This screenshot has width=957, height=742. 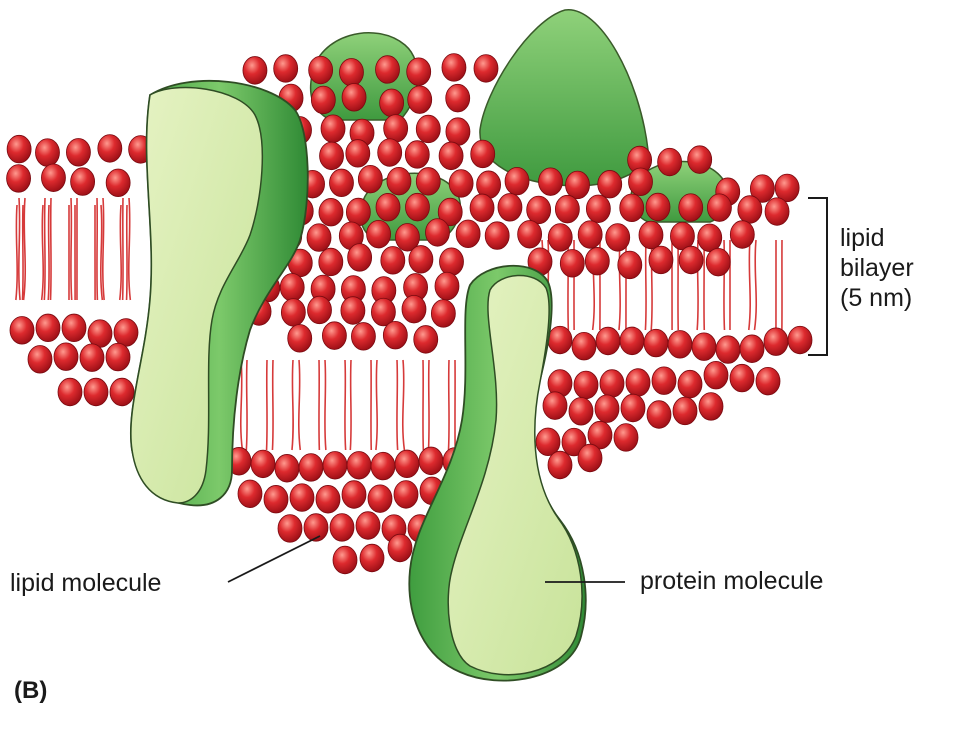 I want to click on bilayer-label-line-2: bilayer, so click(x=877, y=268).